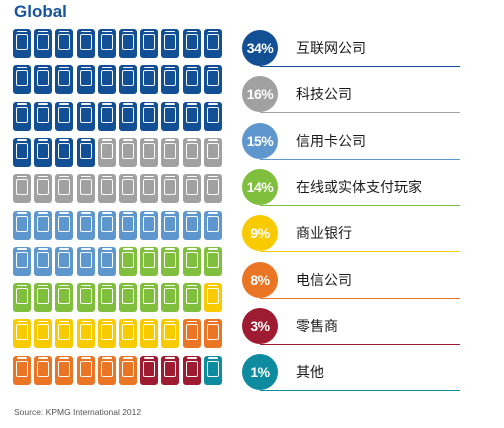 This screenshot has width=504, height=428. Describe the element at coordinates (331, 141) in the screenshot. I see `legend-label: 信用卡公司` at that location.